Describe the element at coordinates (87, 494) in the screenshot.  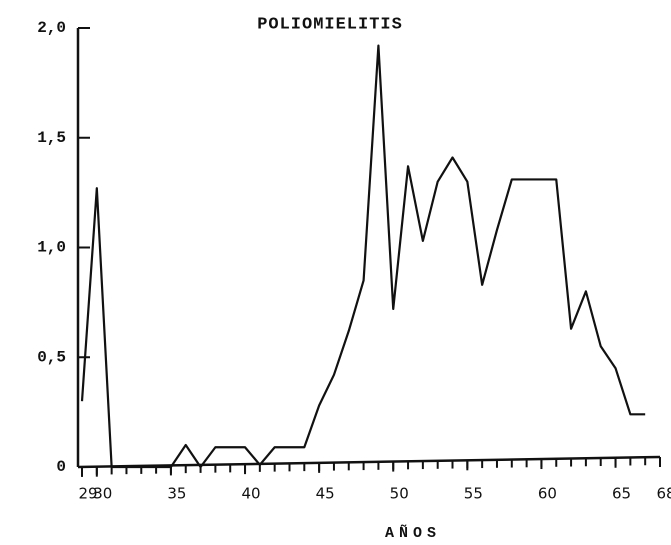
I see `x-tick-label: 29` at that location.